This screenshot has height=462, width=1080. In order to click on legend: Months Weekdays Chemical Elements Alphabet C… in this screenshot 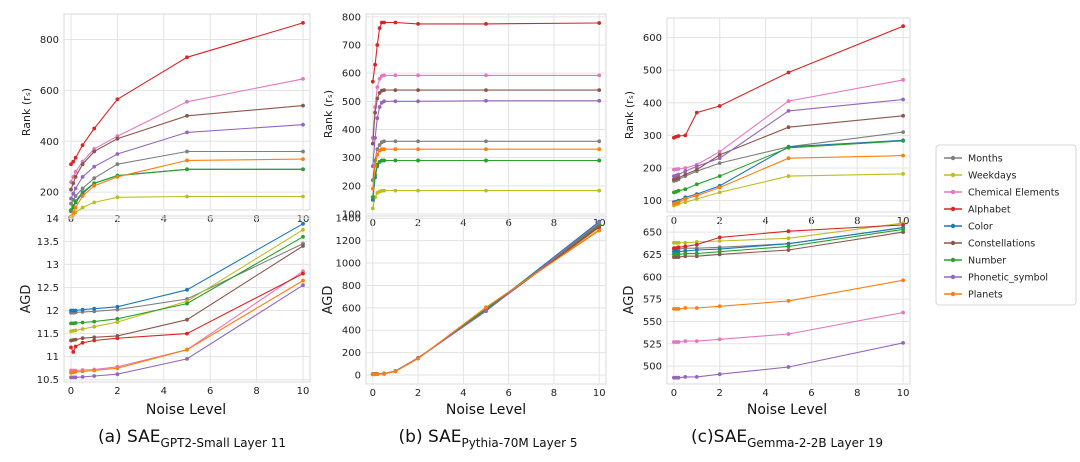, I will do `click(1006, 225)`.